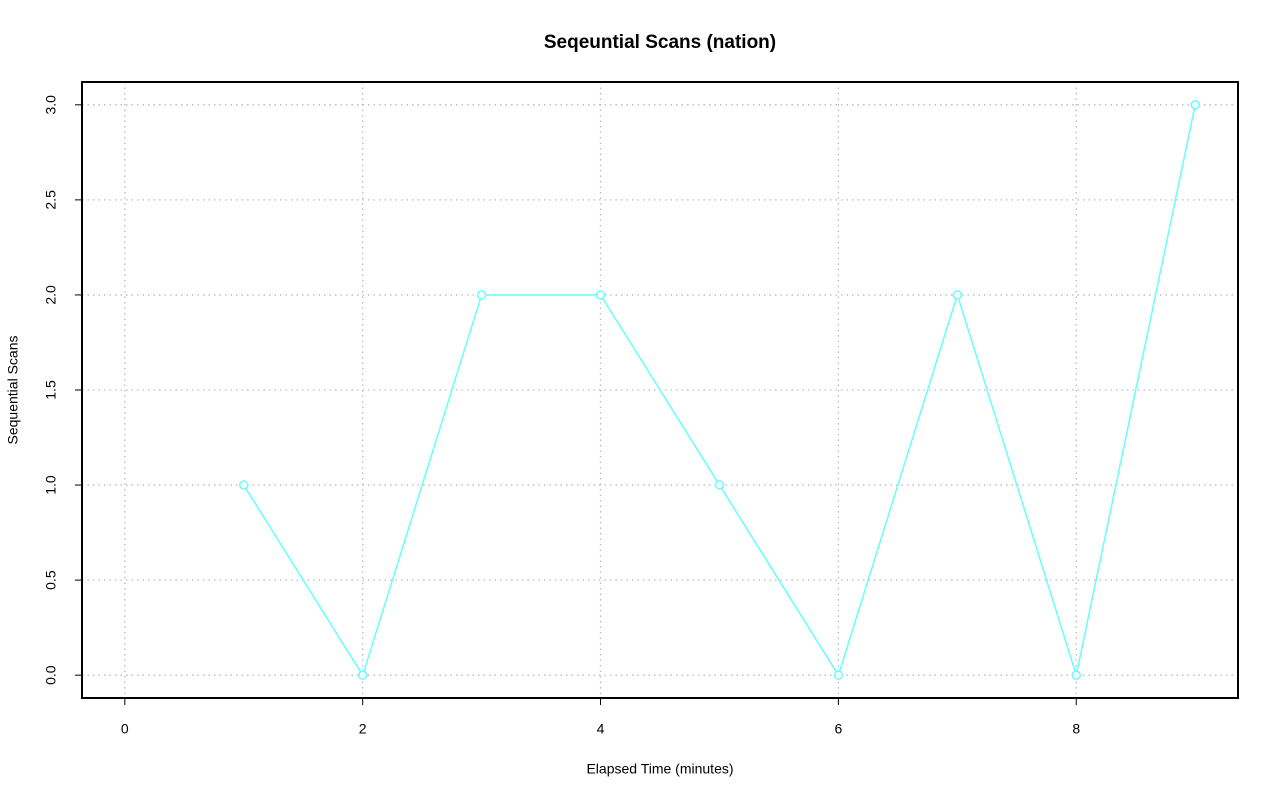 The width and height of the screenshot is (1280, 801). Describe the element at coordinates (51, 675) in the screenshot. I see `y-tick-label: 0.0` at that location.